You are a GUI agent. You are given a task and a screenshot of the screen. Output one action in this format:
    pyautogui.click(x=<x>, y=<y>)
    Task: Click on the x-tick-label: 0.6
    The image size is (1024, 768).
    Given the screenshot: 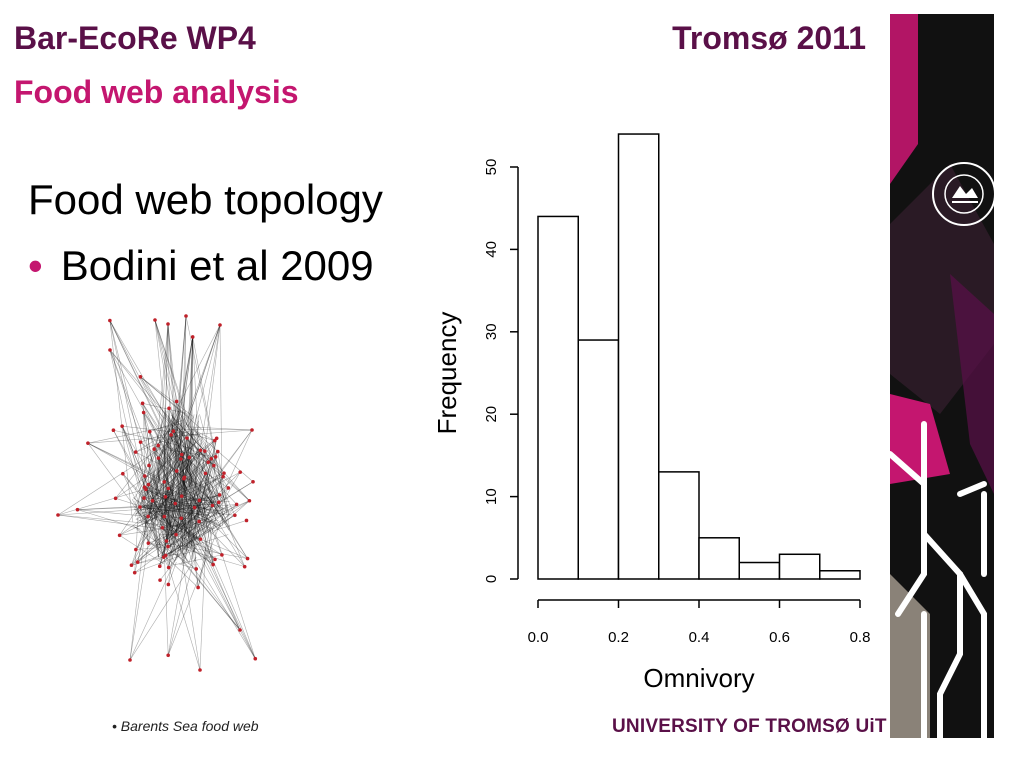 What is the action you would take?
    pyautogui.click(x=779, y=637)
    